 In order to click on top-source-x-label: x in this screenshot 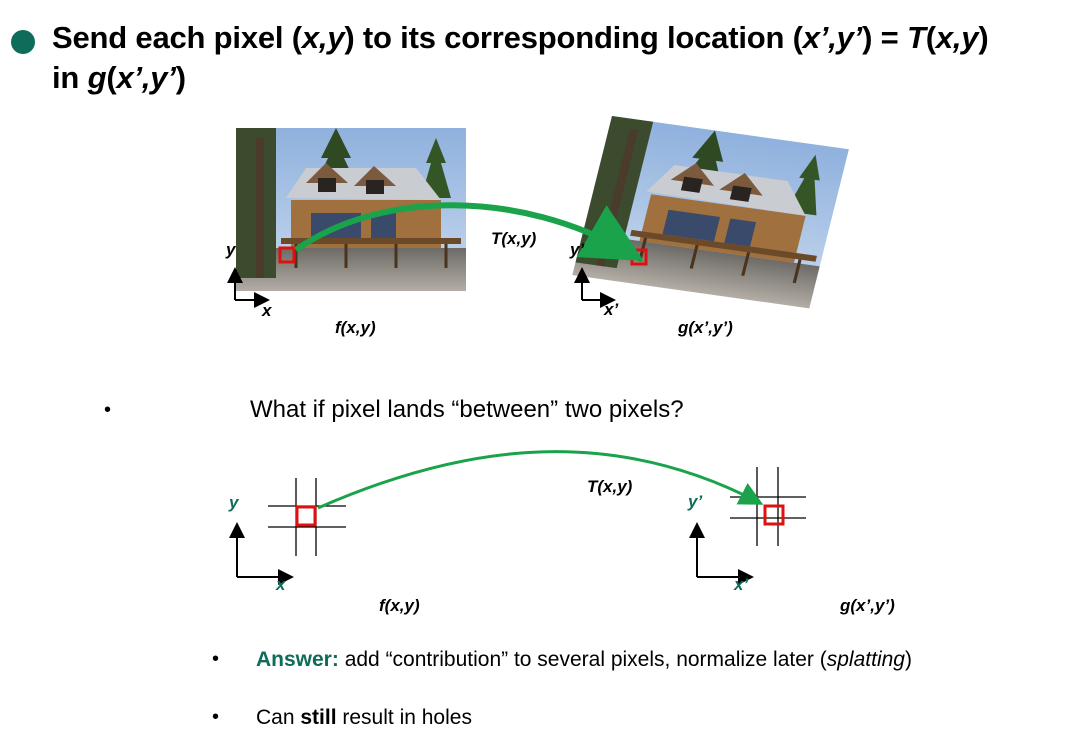, I will do `click(267, 310)`.